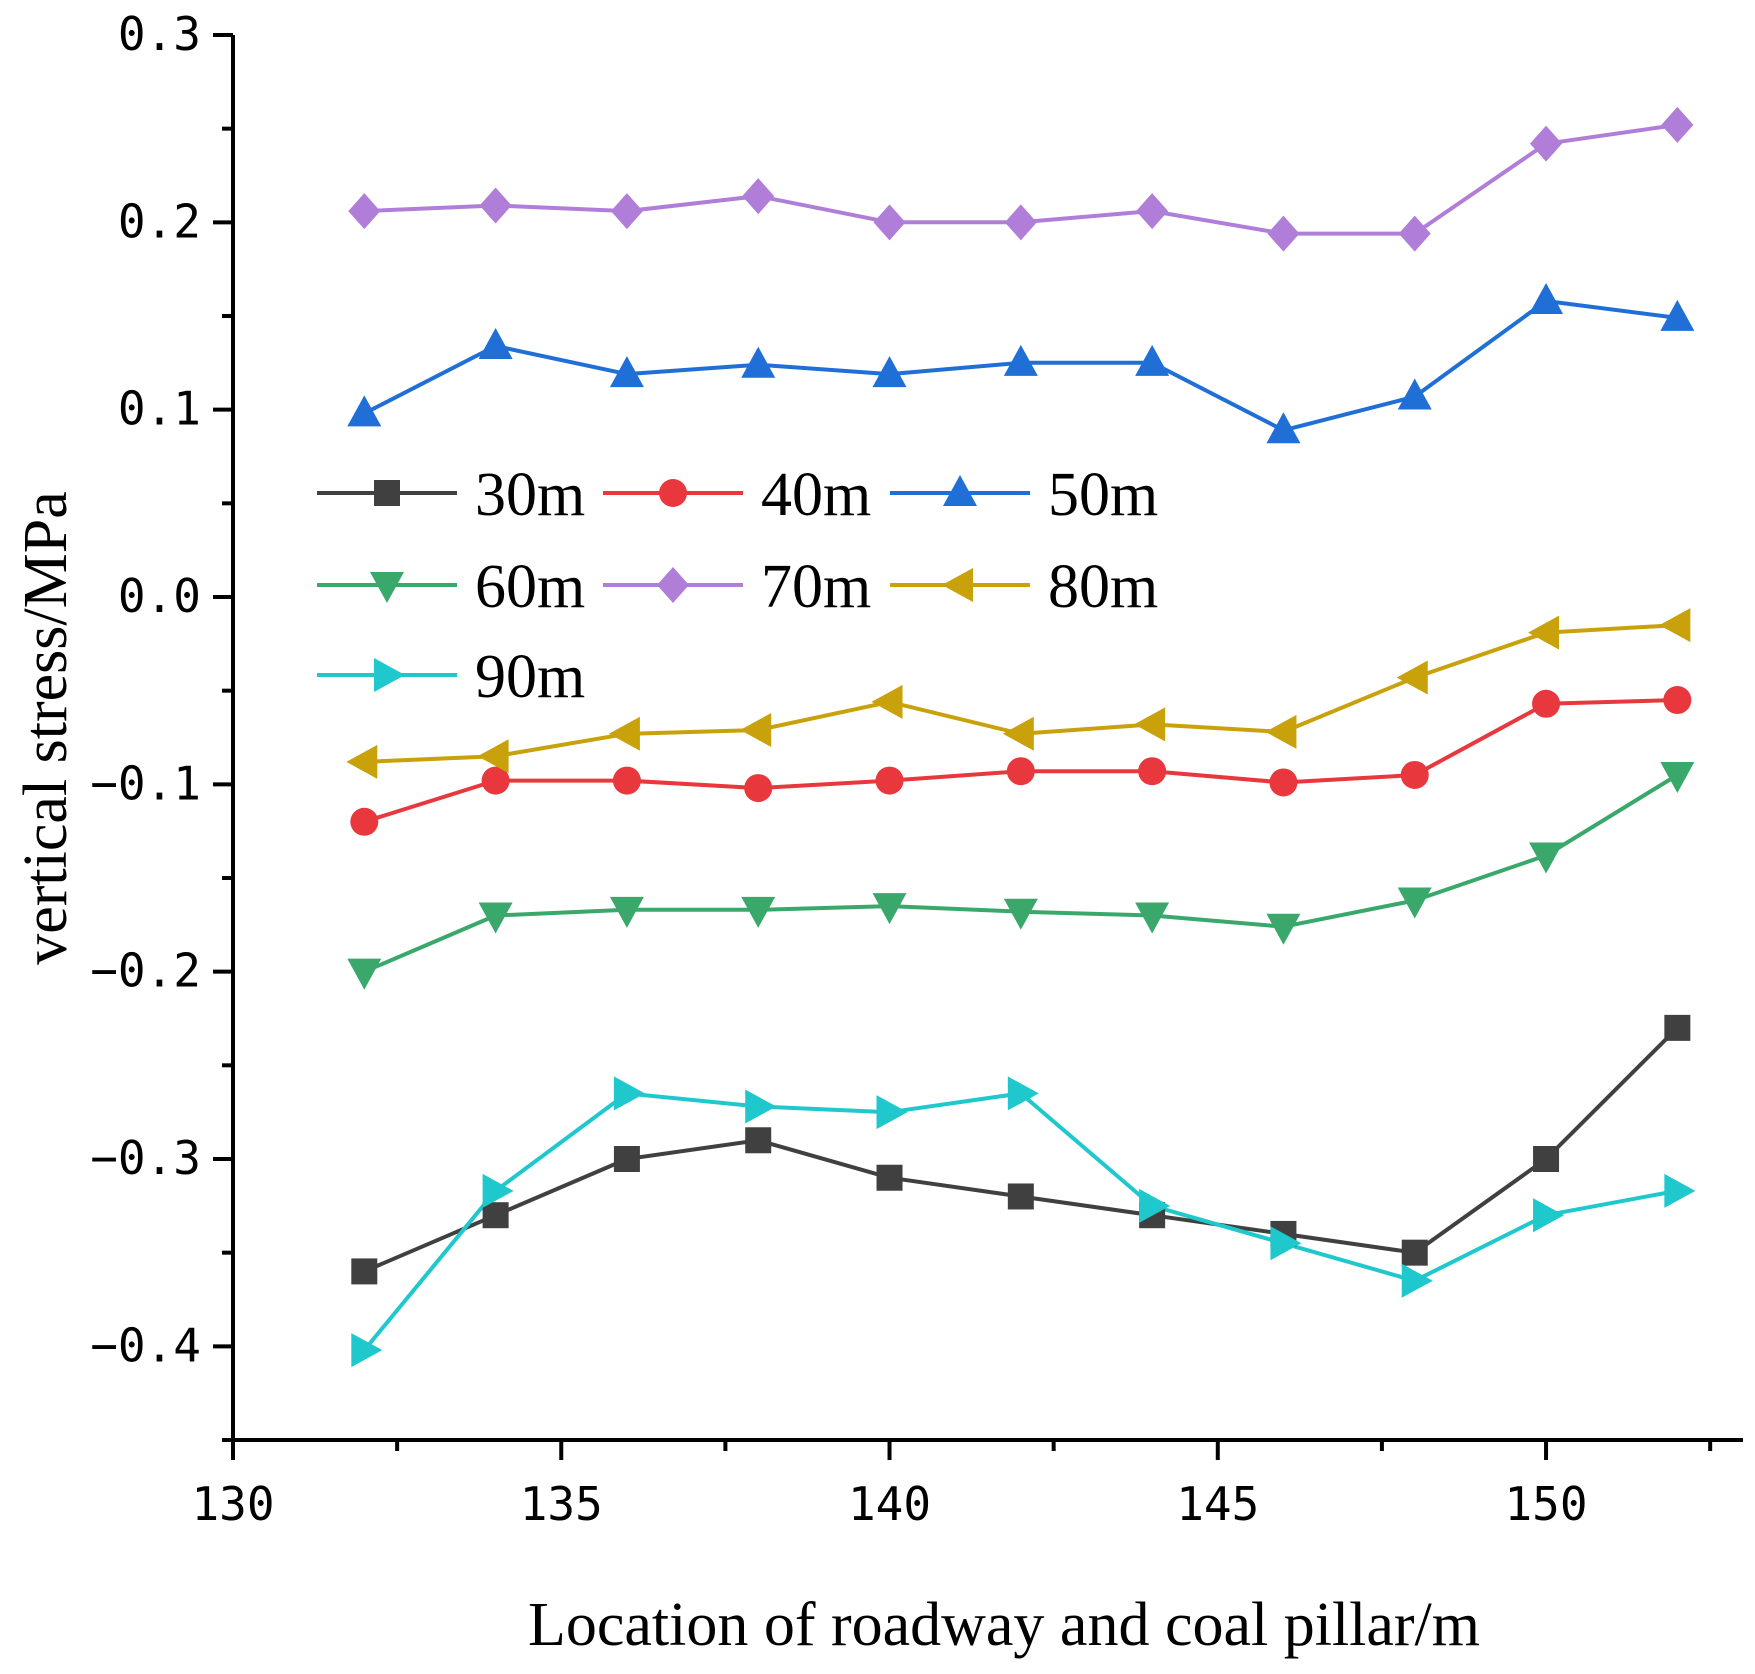 The height and width of the screenshot is (1674, 1755). What do you see at coordinates (145, 1158) in the screenshot?
I see `y-tick-label: −0.3` at bounding box center [145, 1158].